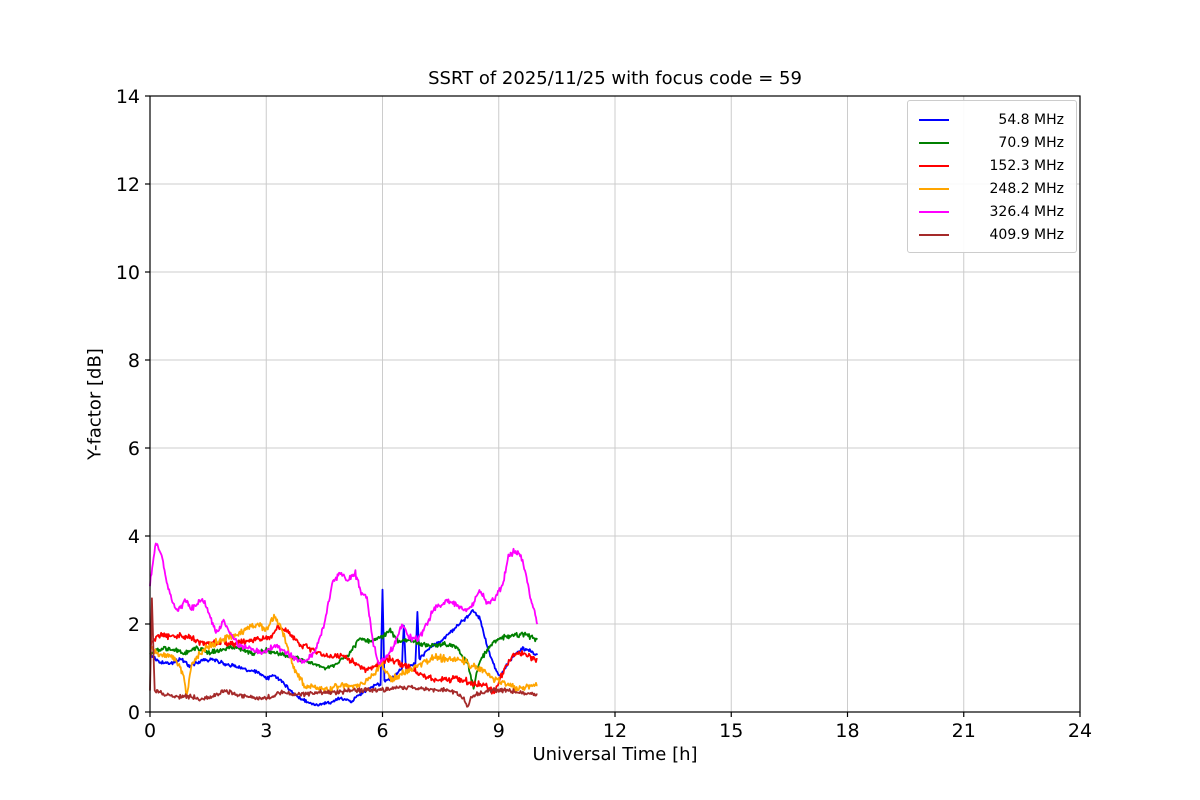  I want to click on series-line-152-3-MHz, so click(343, 659).